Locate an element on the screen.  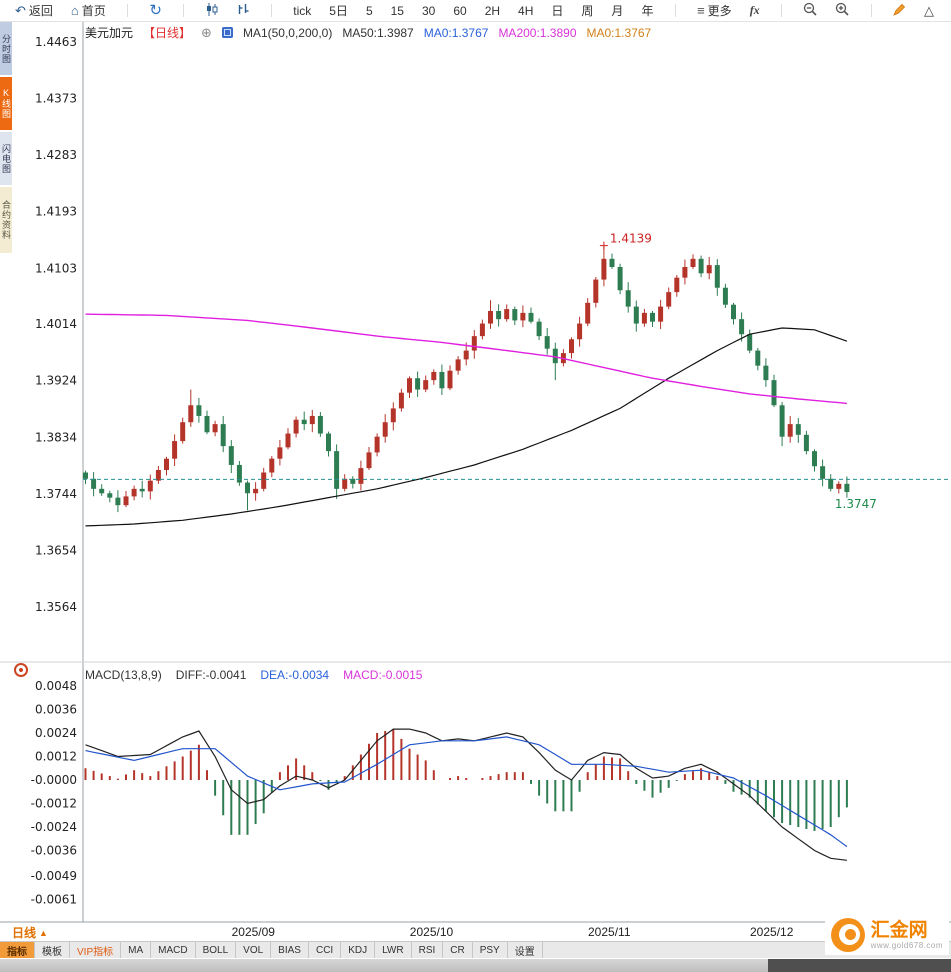
period-4h-button: 4H is located at coordinates (525, 11).